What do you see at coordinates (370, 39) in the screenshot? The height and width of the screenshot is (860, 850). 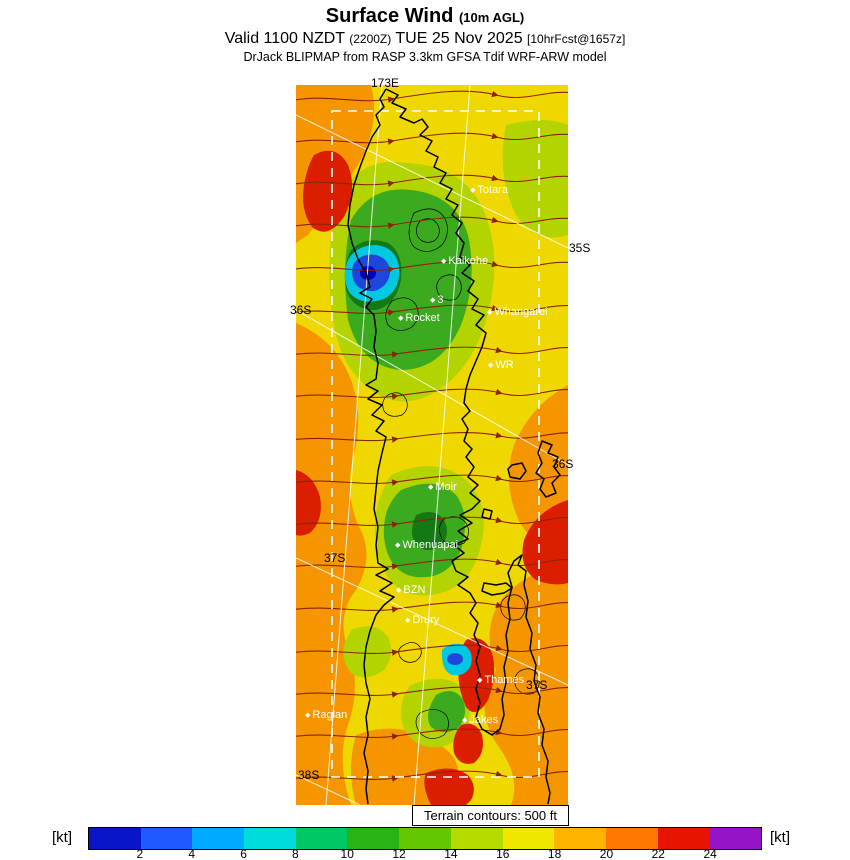 I see `valid-zulu: (2200Z)` at bounding box center [370, 39].